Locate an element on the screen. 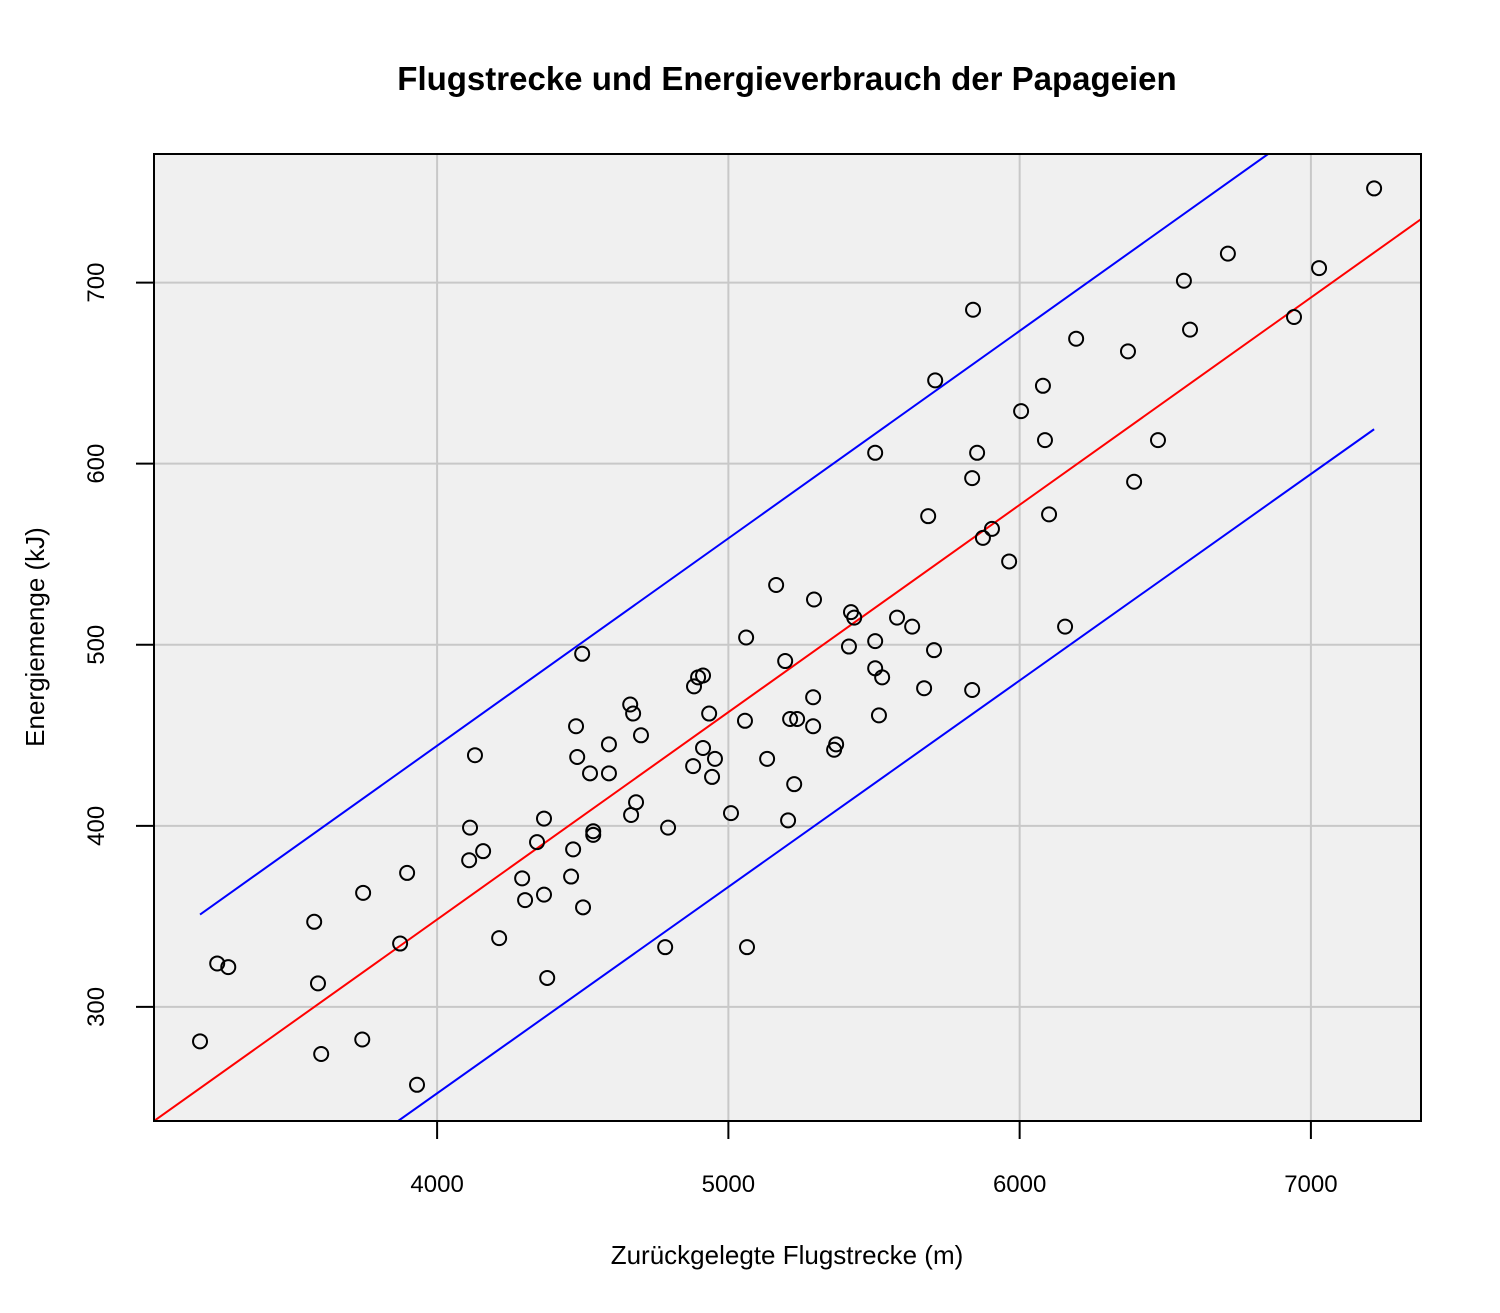 This screenshot has height=1313, width=1500. y-tick-label: 400 is located at coordinates (96, 826).